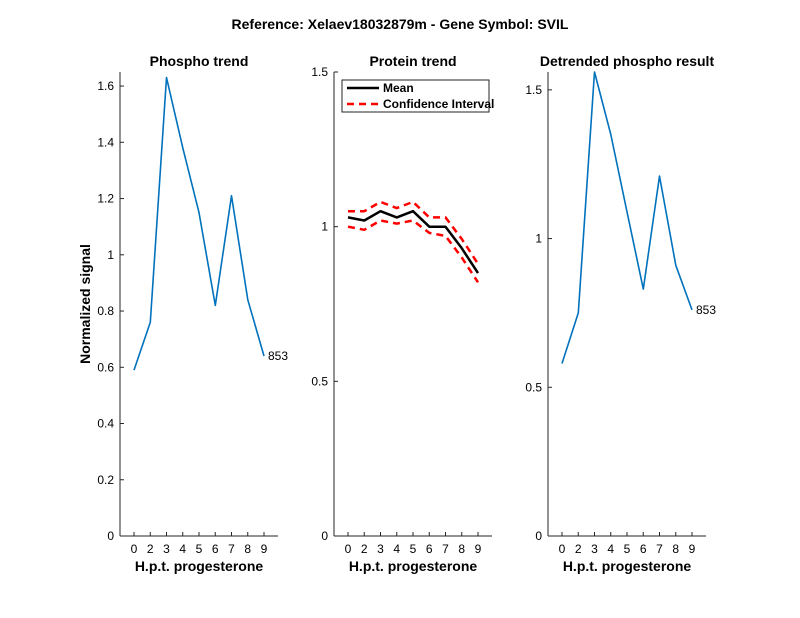 The width and height of the screenshot is (800, 618). What do you see at coordinates (398, 88) in the screenshot?
I see `legend-label-mean: Mean` at bounding box center [398, 88].